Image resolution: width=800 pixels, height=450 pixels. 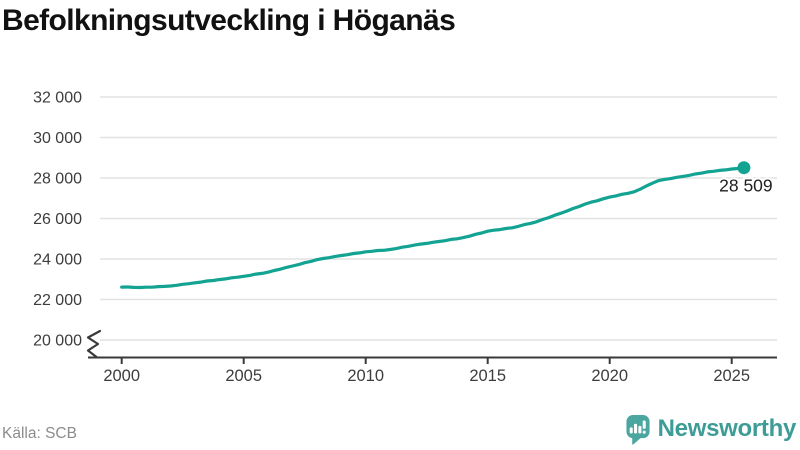 I want to click on newsworthy-logo-icon, so click(x=638, y=430).